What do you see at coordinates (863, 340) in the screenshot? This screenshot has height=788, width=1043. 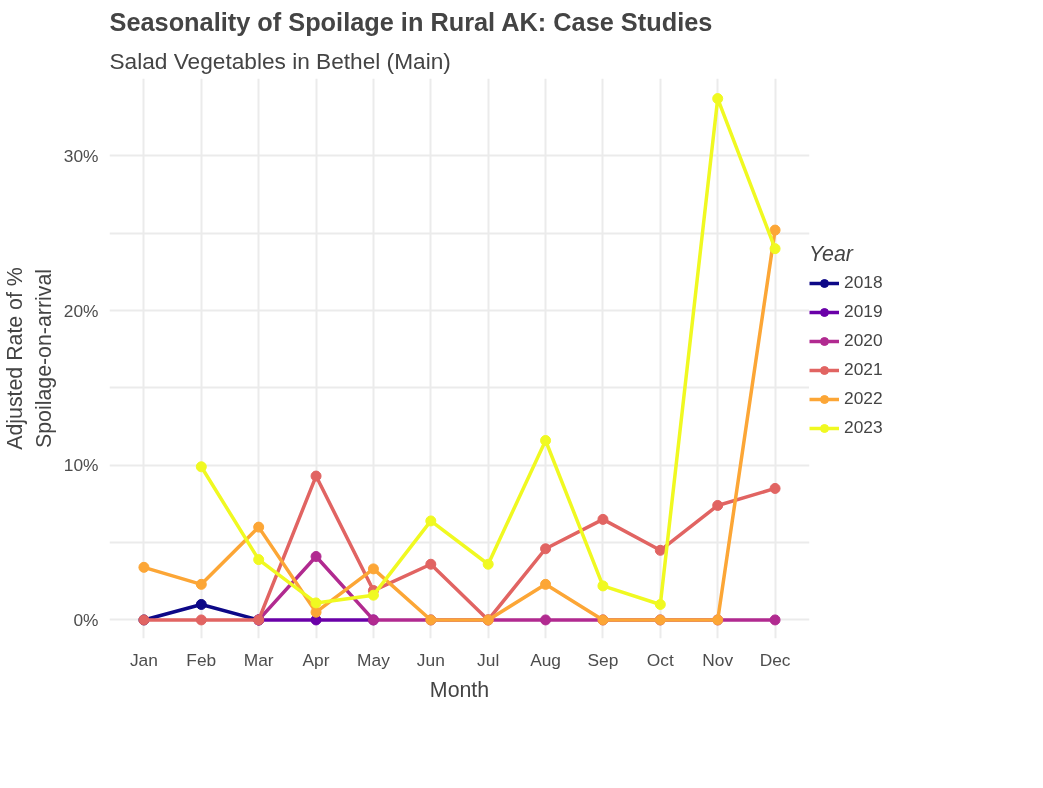 I see `legend-label: 2020` at bounding box center [863, 340].